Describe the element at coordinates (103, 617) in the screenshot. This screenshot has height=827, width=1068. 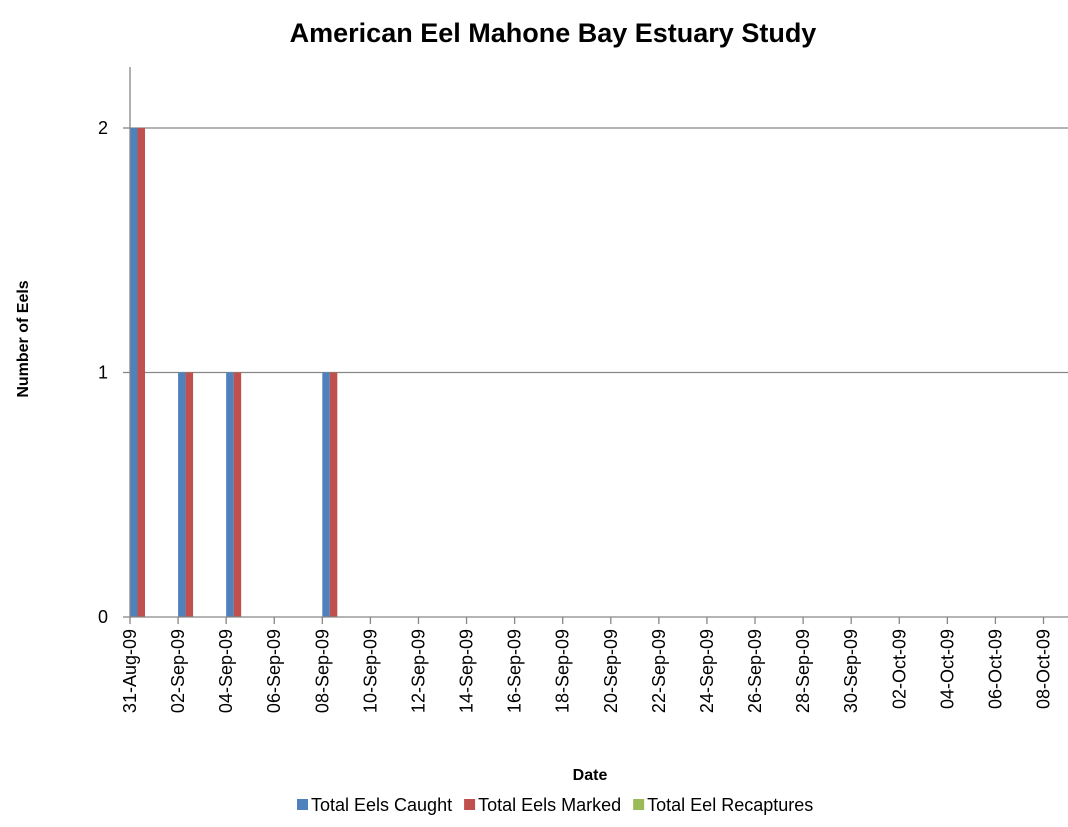
I see `y-tick-label: 0` at that location.